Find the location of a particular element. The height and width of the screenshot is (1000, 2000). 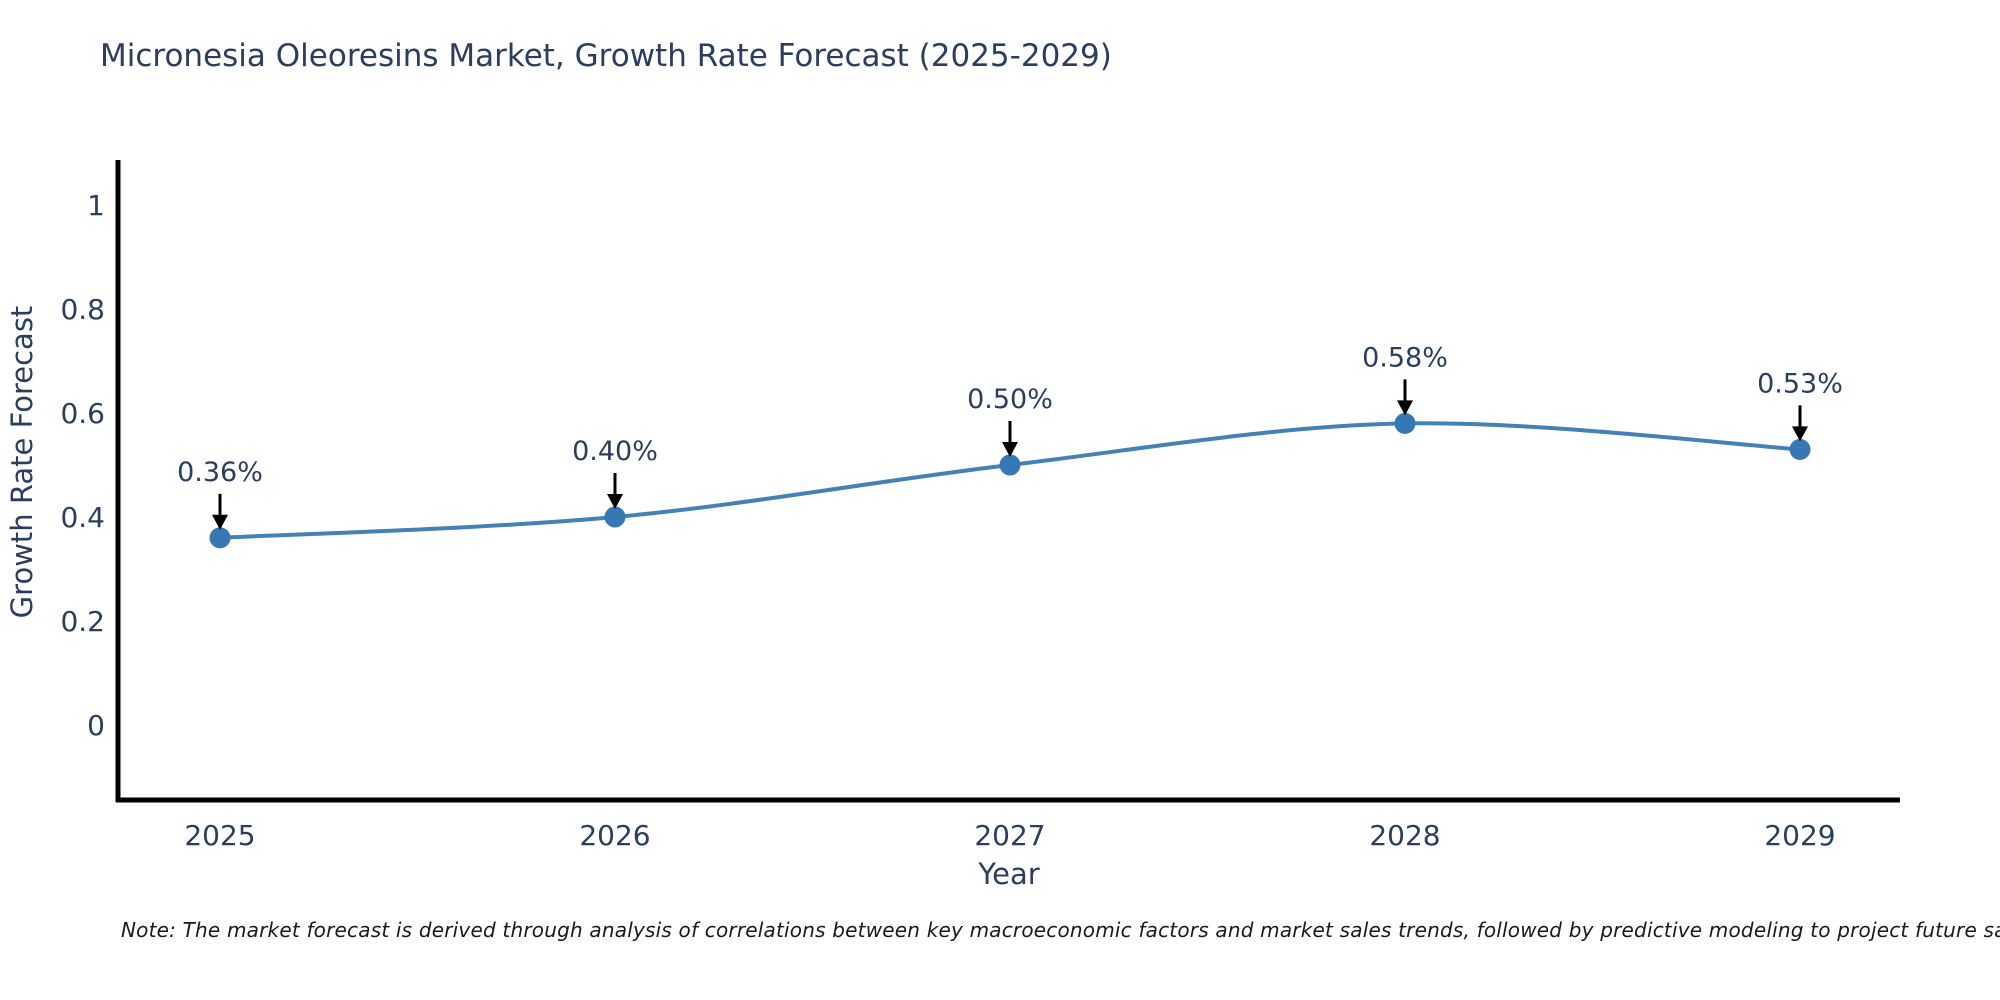

data-point-label: 0.36% is located at coordinates (220, 472).